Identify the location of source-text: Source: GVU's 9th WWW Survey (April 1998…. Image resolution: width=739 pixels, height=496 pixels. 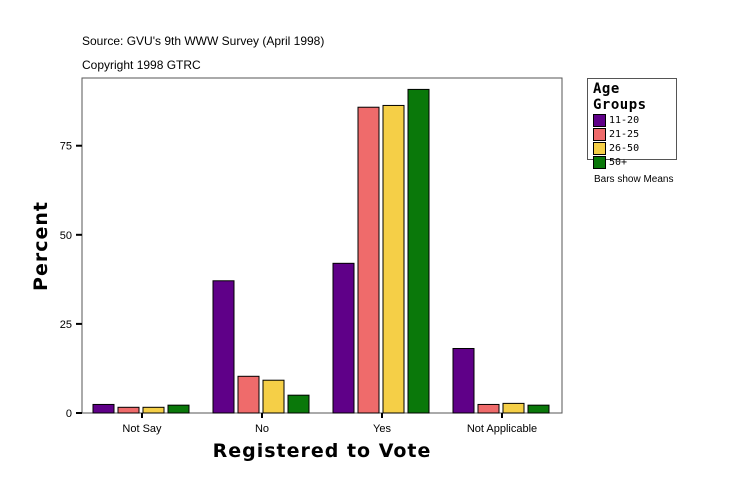
(203, 41).